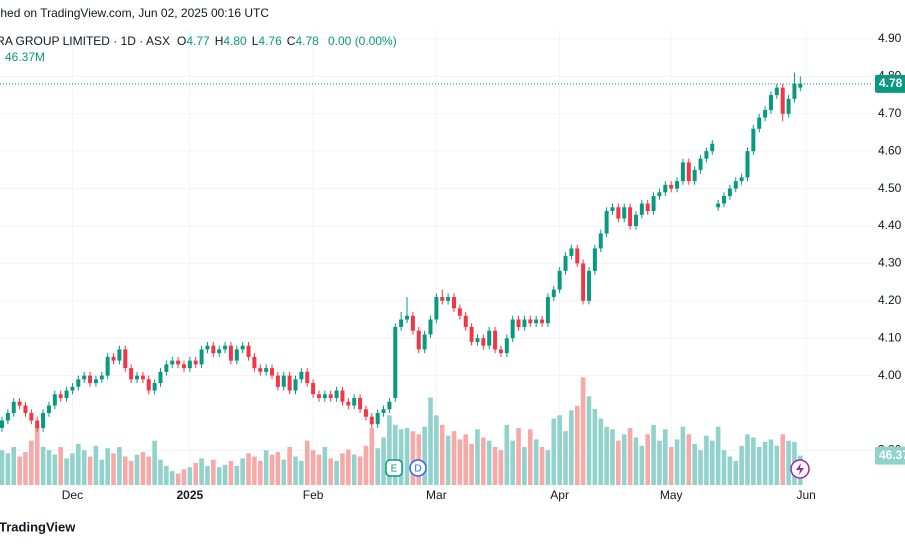  I want to click on x-tick-label: Mar, so click(436, 495).